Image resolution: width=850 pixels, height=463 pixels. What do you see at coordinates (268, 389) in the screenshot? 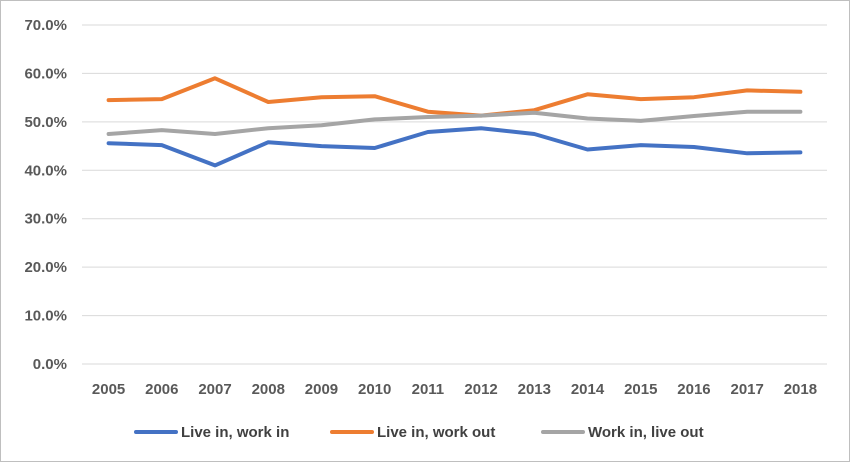
I see `x-tick-label: 2008` at bounding box center [268, 389].